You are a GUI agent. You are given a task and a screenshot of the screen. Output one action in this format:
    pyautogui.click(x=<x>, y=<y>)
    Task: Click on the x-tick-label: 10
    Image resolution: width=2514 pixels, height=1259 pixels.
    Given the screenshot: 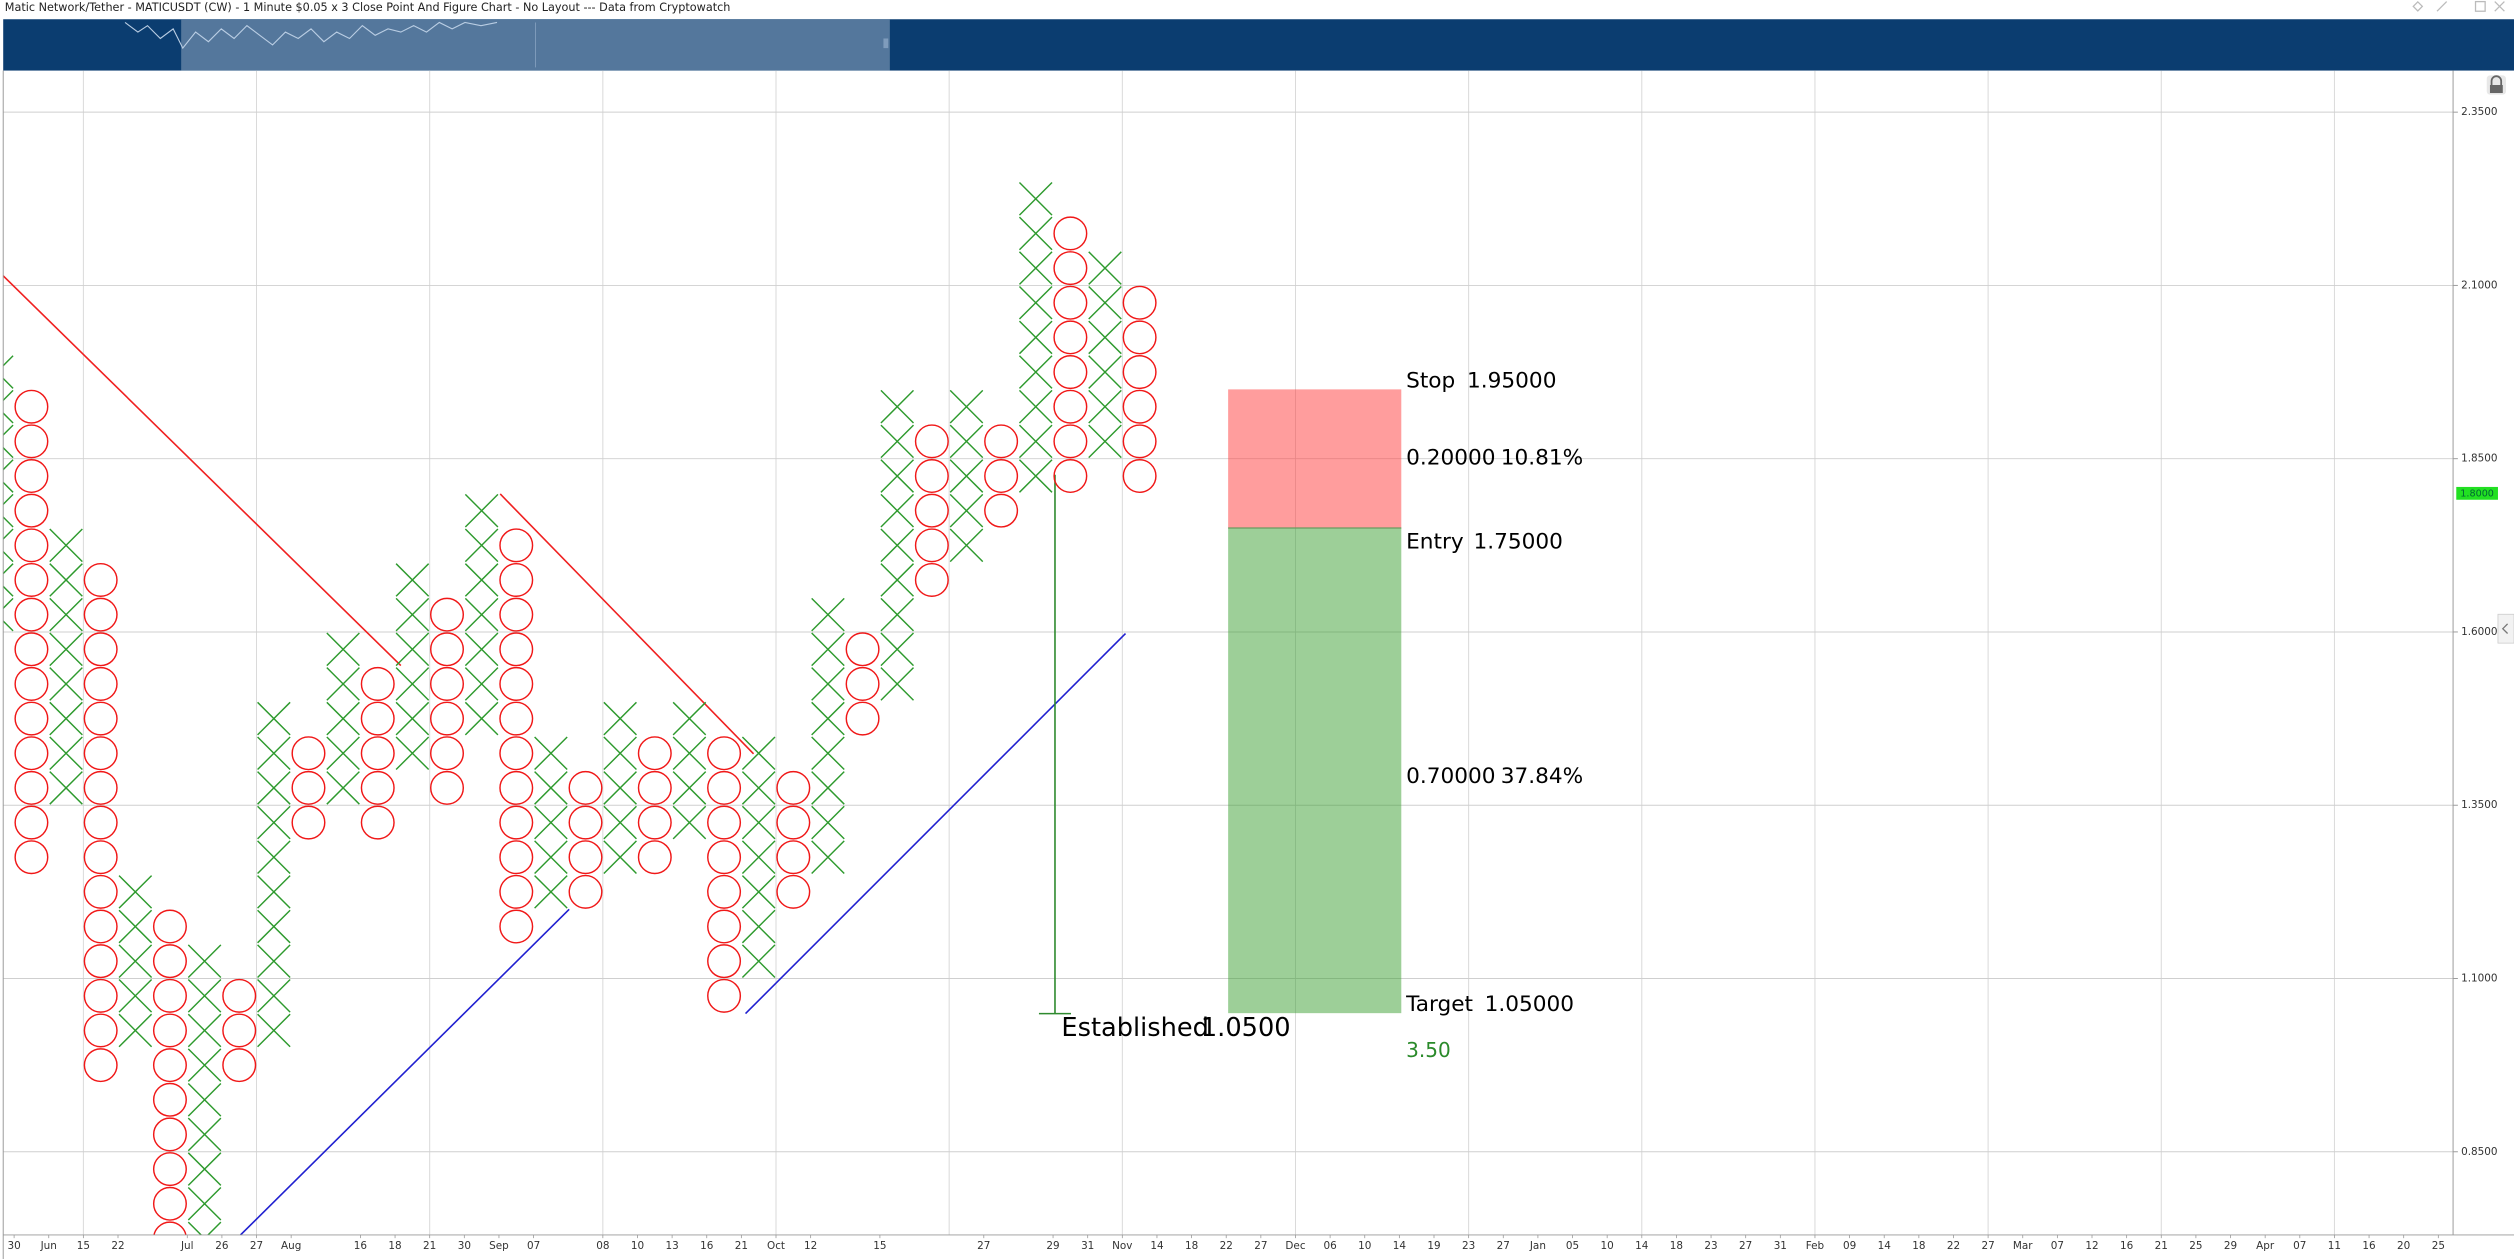 What is the action you would take?
    pyautogui.click(x=1364, y=1246)
    